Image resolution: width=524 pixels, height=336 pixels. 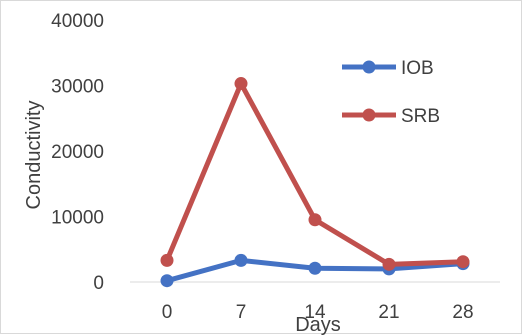 I want to click on y-axis-ticks: 0 10000 20000 30000 40000, so click(x=77, y=152).